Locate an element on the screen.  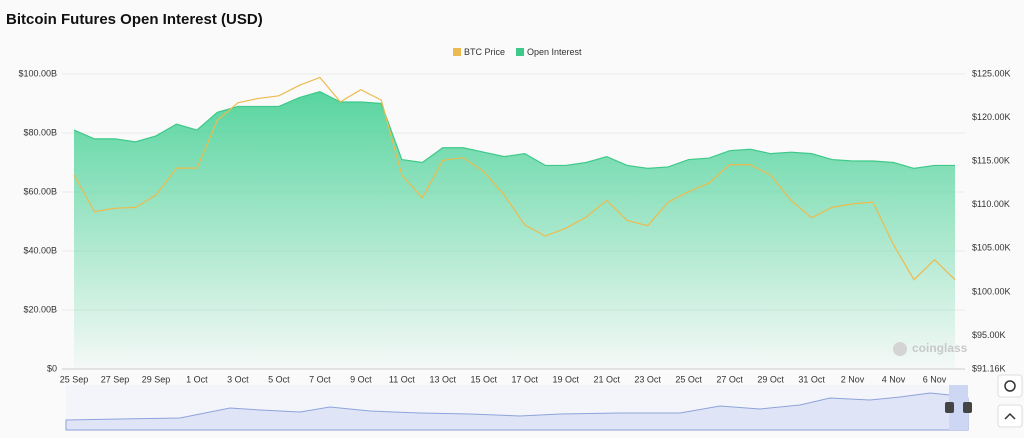
collapse-button is located at coordinates (1010, 416).